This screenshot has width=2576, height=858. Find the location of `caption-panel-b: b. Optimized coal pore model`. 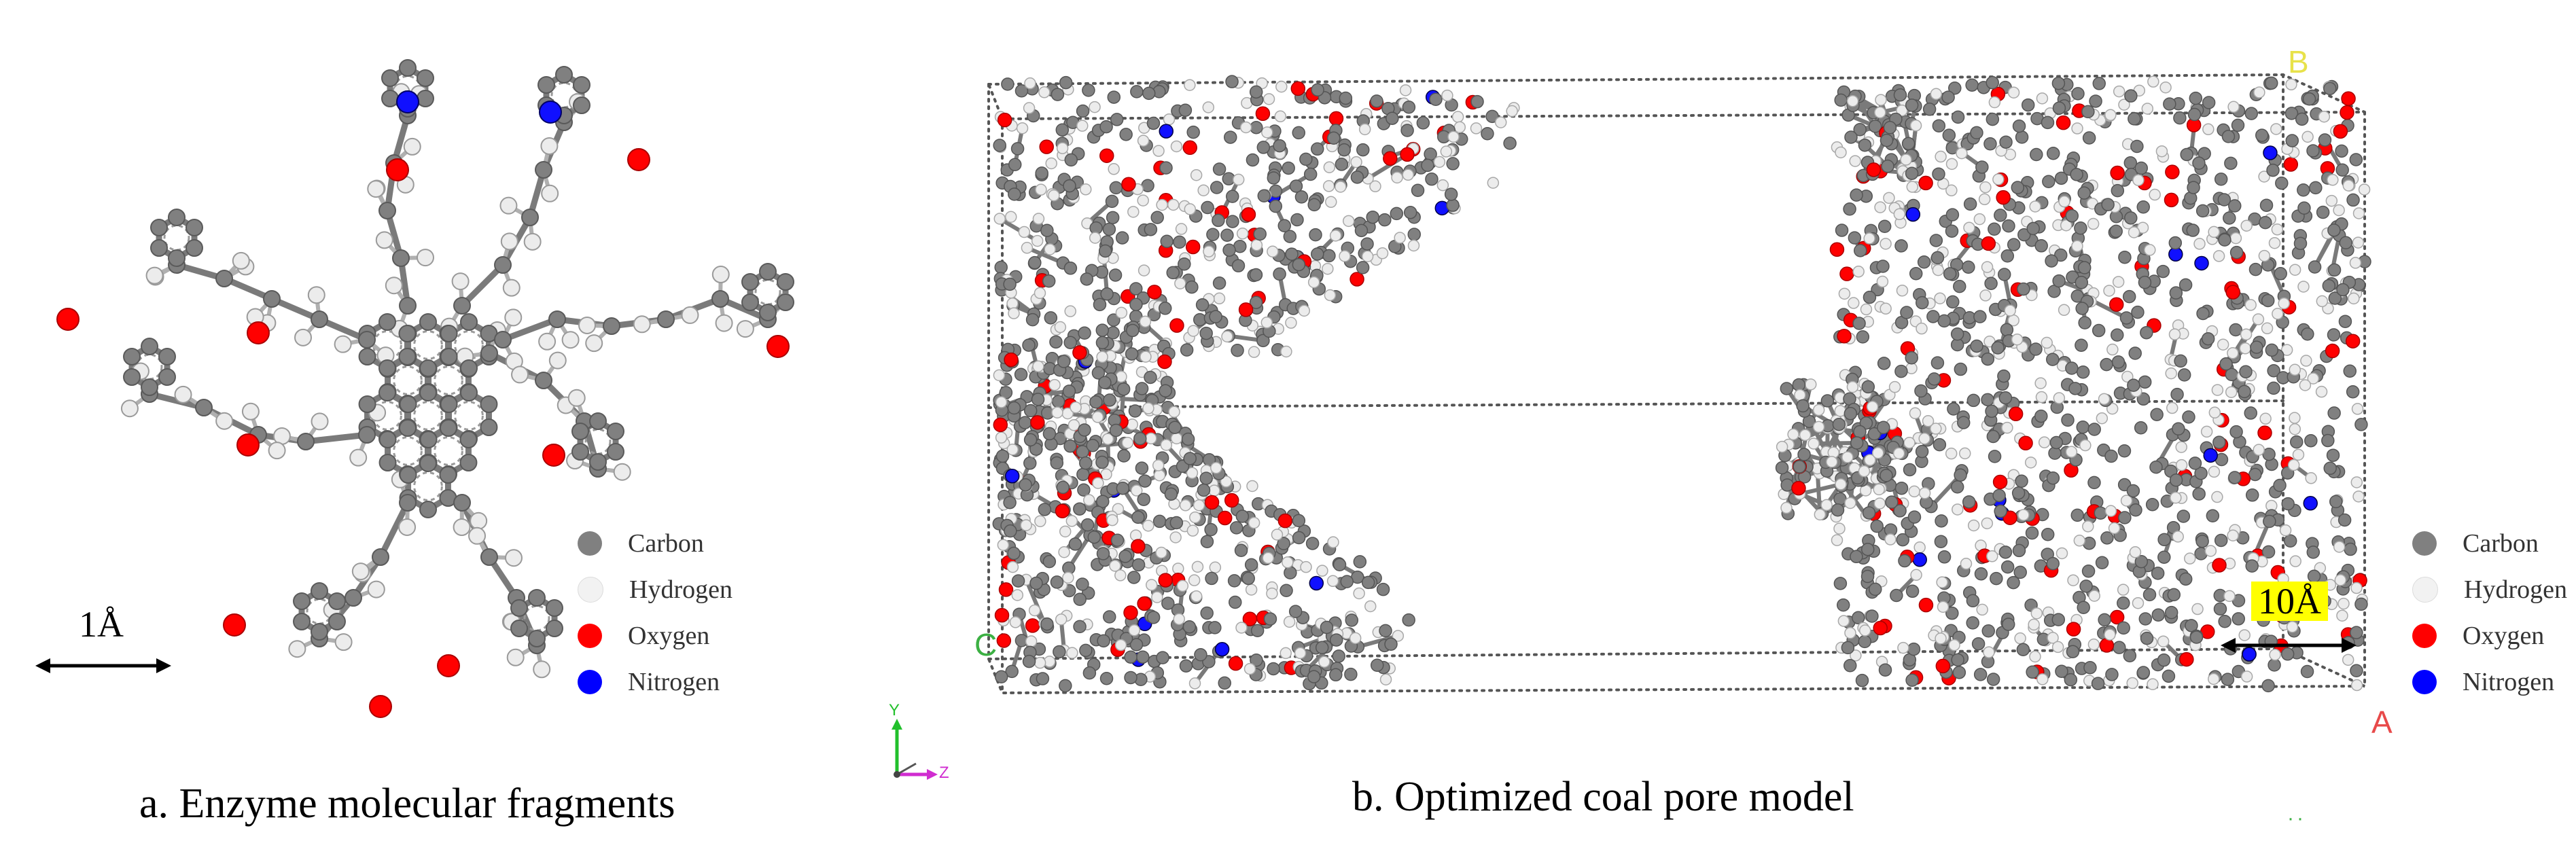

caption-panel-b: b. Optimized coal pore model is located at coordinates (1603, 797).